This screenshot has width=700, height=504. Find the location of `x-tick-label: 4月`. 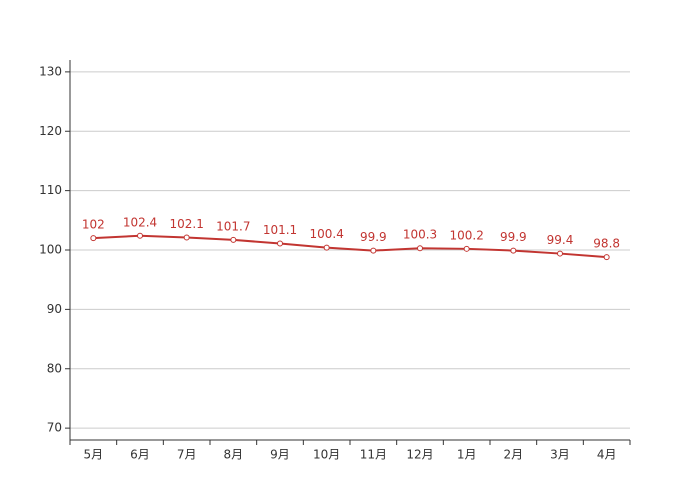

x-tick-label: 4月 is located at coordinates (607, 455).